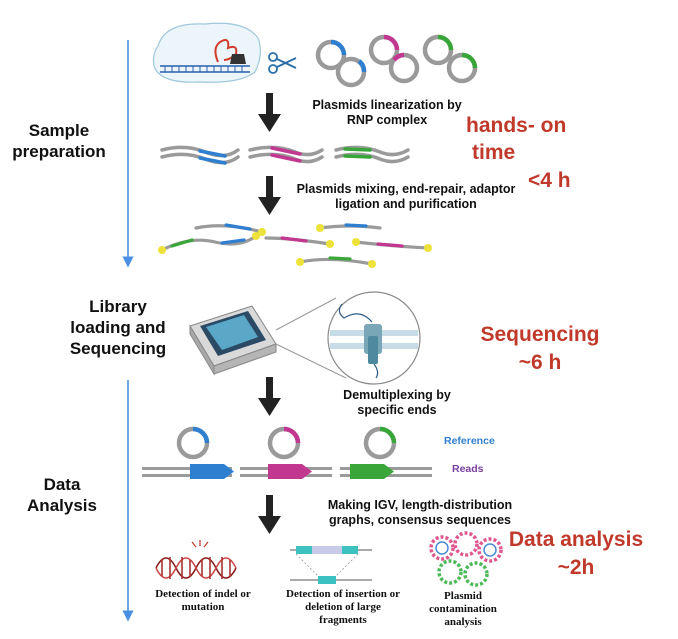 Image resolution: width=678 pixels, height=639 pixels. Describe the element at coordinates (516, 125) in the screenshot. I see `timing-hands-on-line1: hands- on` at that location.